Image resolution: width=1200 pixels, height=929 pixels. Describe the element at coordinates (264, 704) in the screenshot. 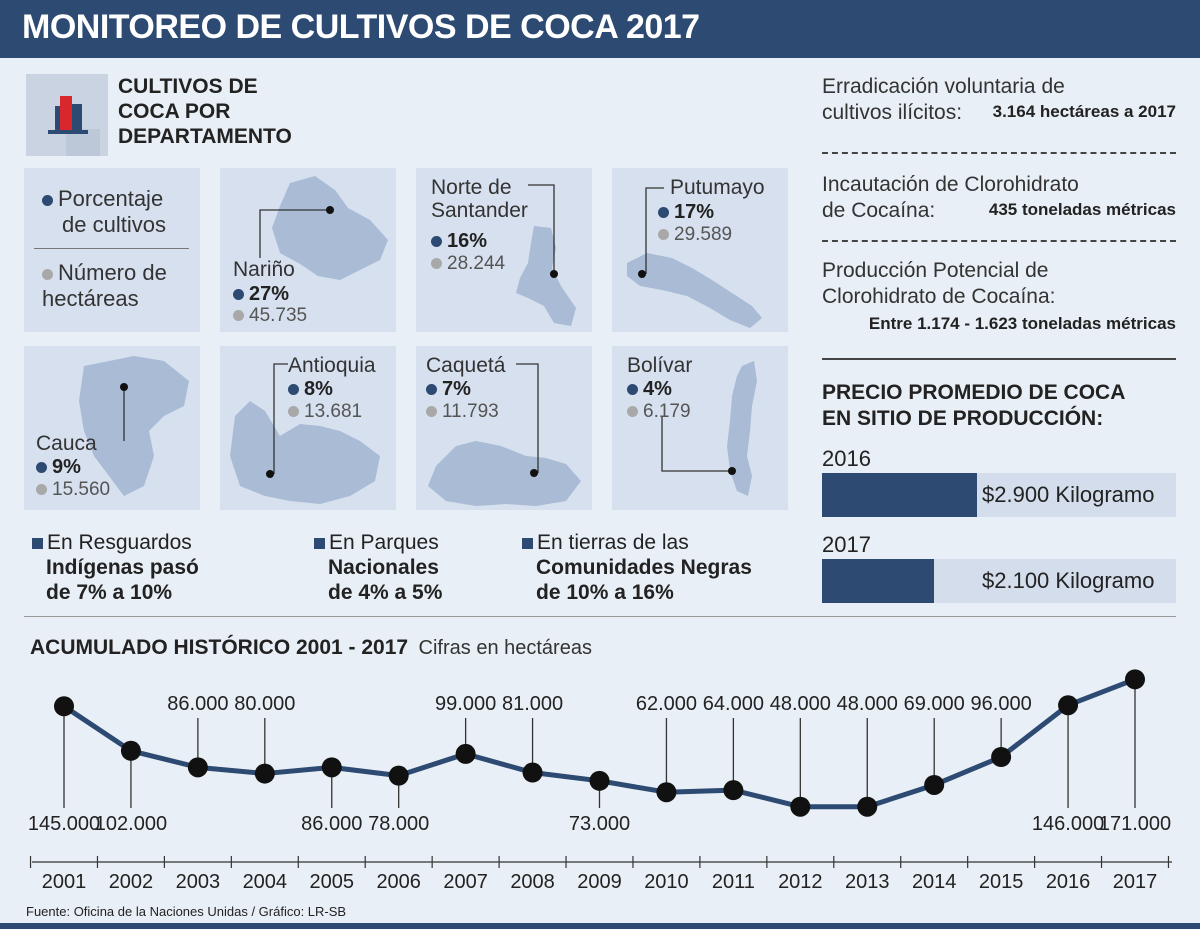

I see `data-label: 80.000` at that location.